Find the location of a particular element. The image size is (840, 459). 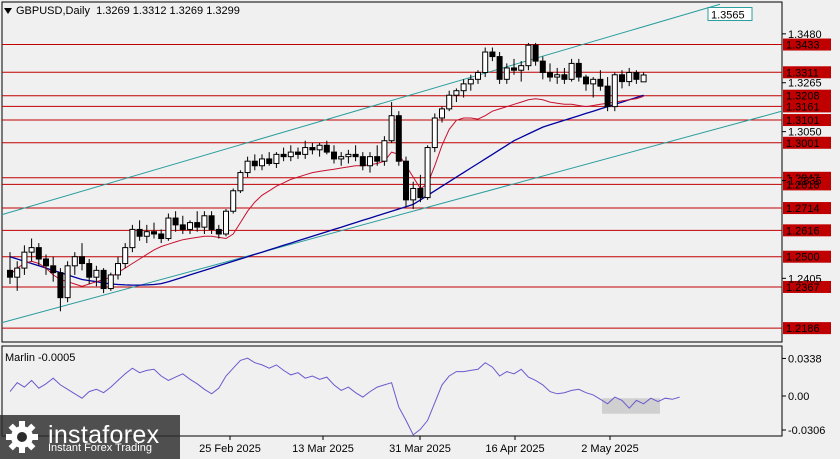

ohlc-values: 1.3269 1.3312 1.3269 1.3299 is located at coordinates (168, 11).